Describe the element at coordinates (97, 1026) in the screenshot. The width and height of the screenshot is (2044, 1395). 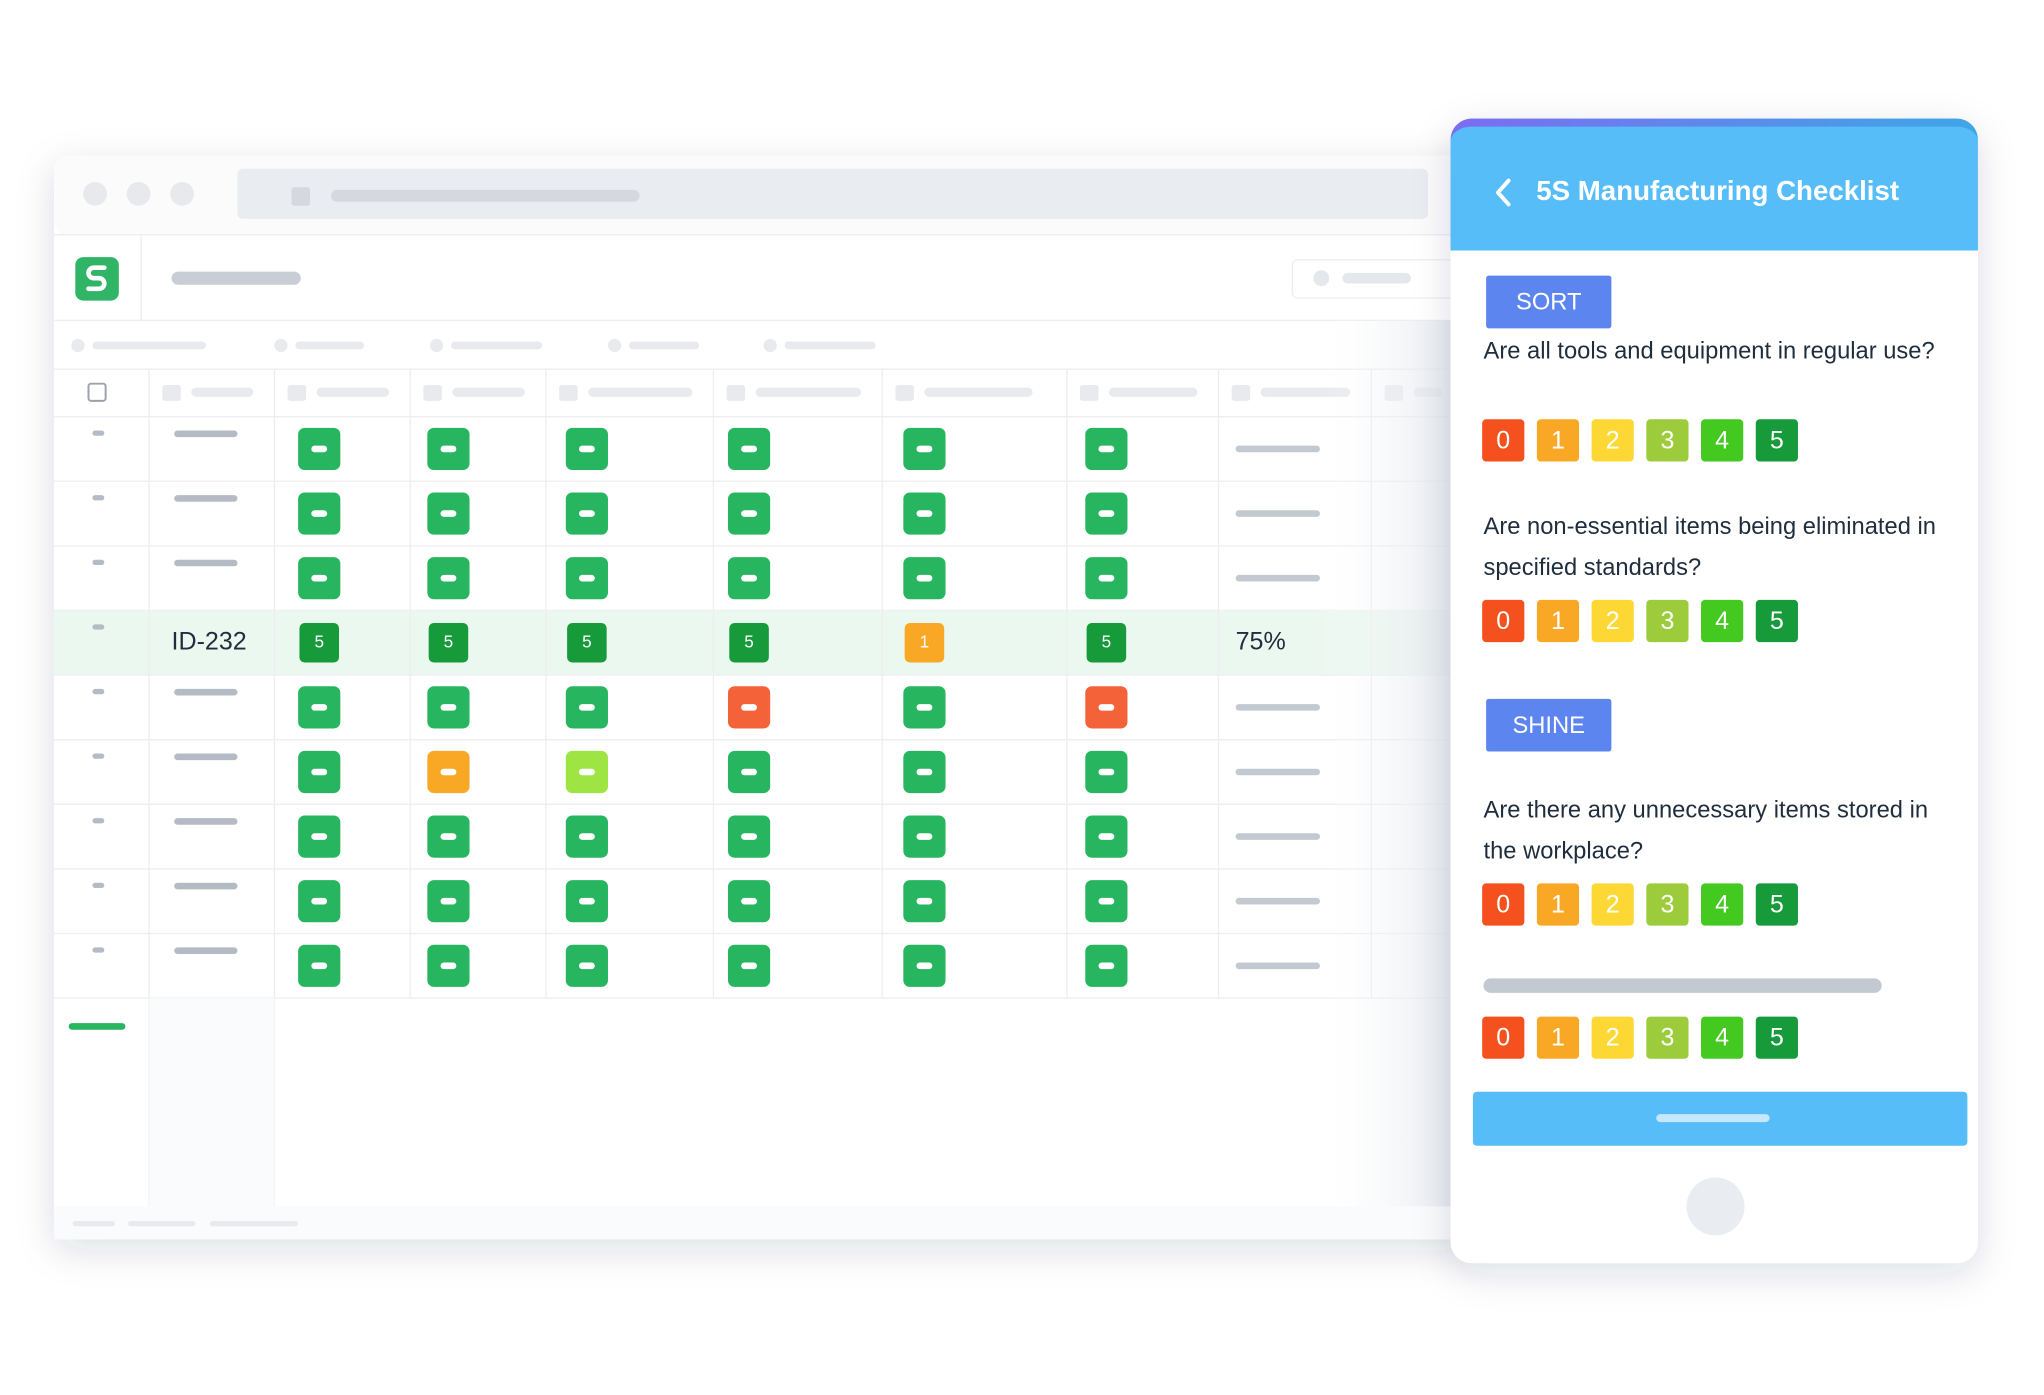
I see `add-row-link` at that location.